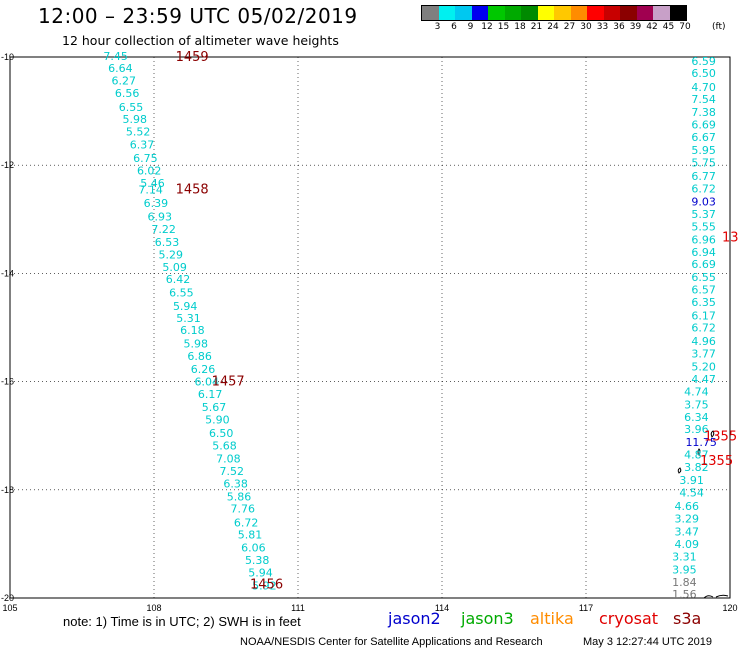  What do you see at coordinates (703, 61) in the screenshot?
I see `swh-value: 6.59` at bounding box center [703, 61].